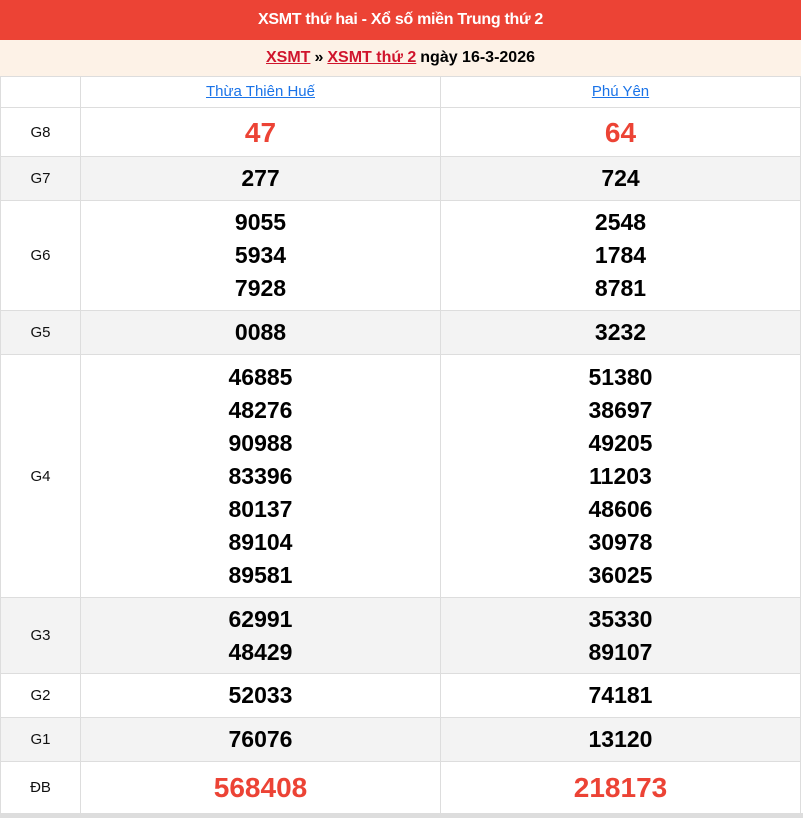 The width and height of the screenshot is (803, 818). I want to click on prize-number: 277, so click(260, 178).